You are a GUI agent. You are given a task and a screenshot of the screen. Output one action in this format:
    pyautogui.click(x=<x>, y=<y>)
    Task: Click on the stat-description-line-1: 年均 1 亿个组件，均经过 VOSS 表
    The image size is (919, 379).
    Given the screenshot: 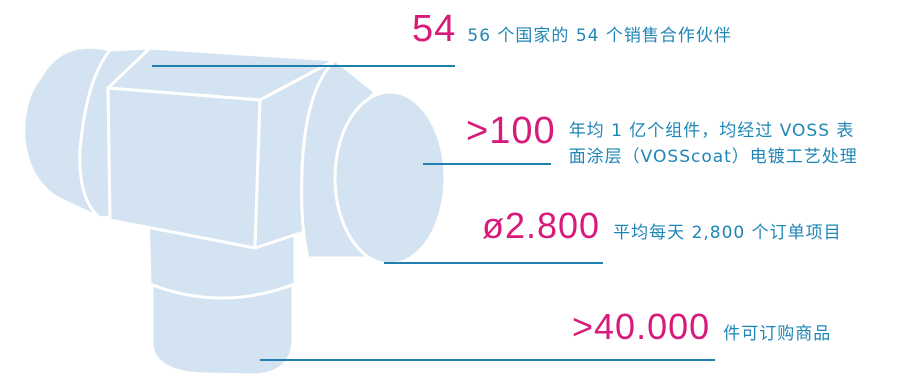 What is the action you would take?
    pyautogui.click(x=711, y=131)
    